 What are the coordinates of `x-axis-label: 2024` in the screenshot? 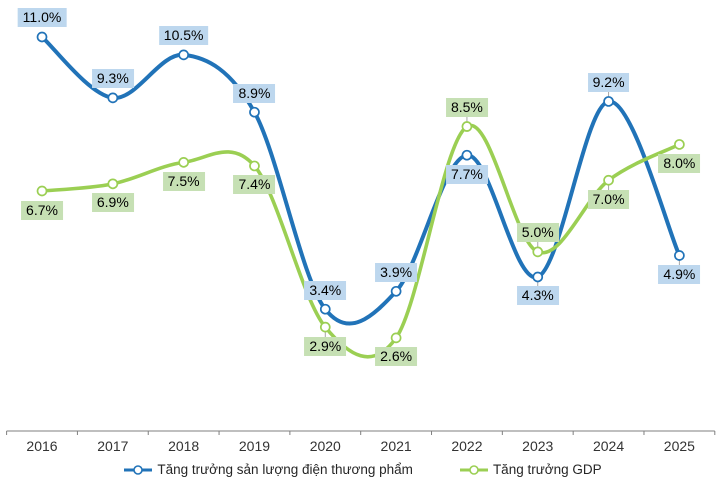 It's located at (608, 446).